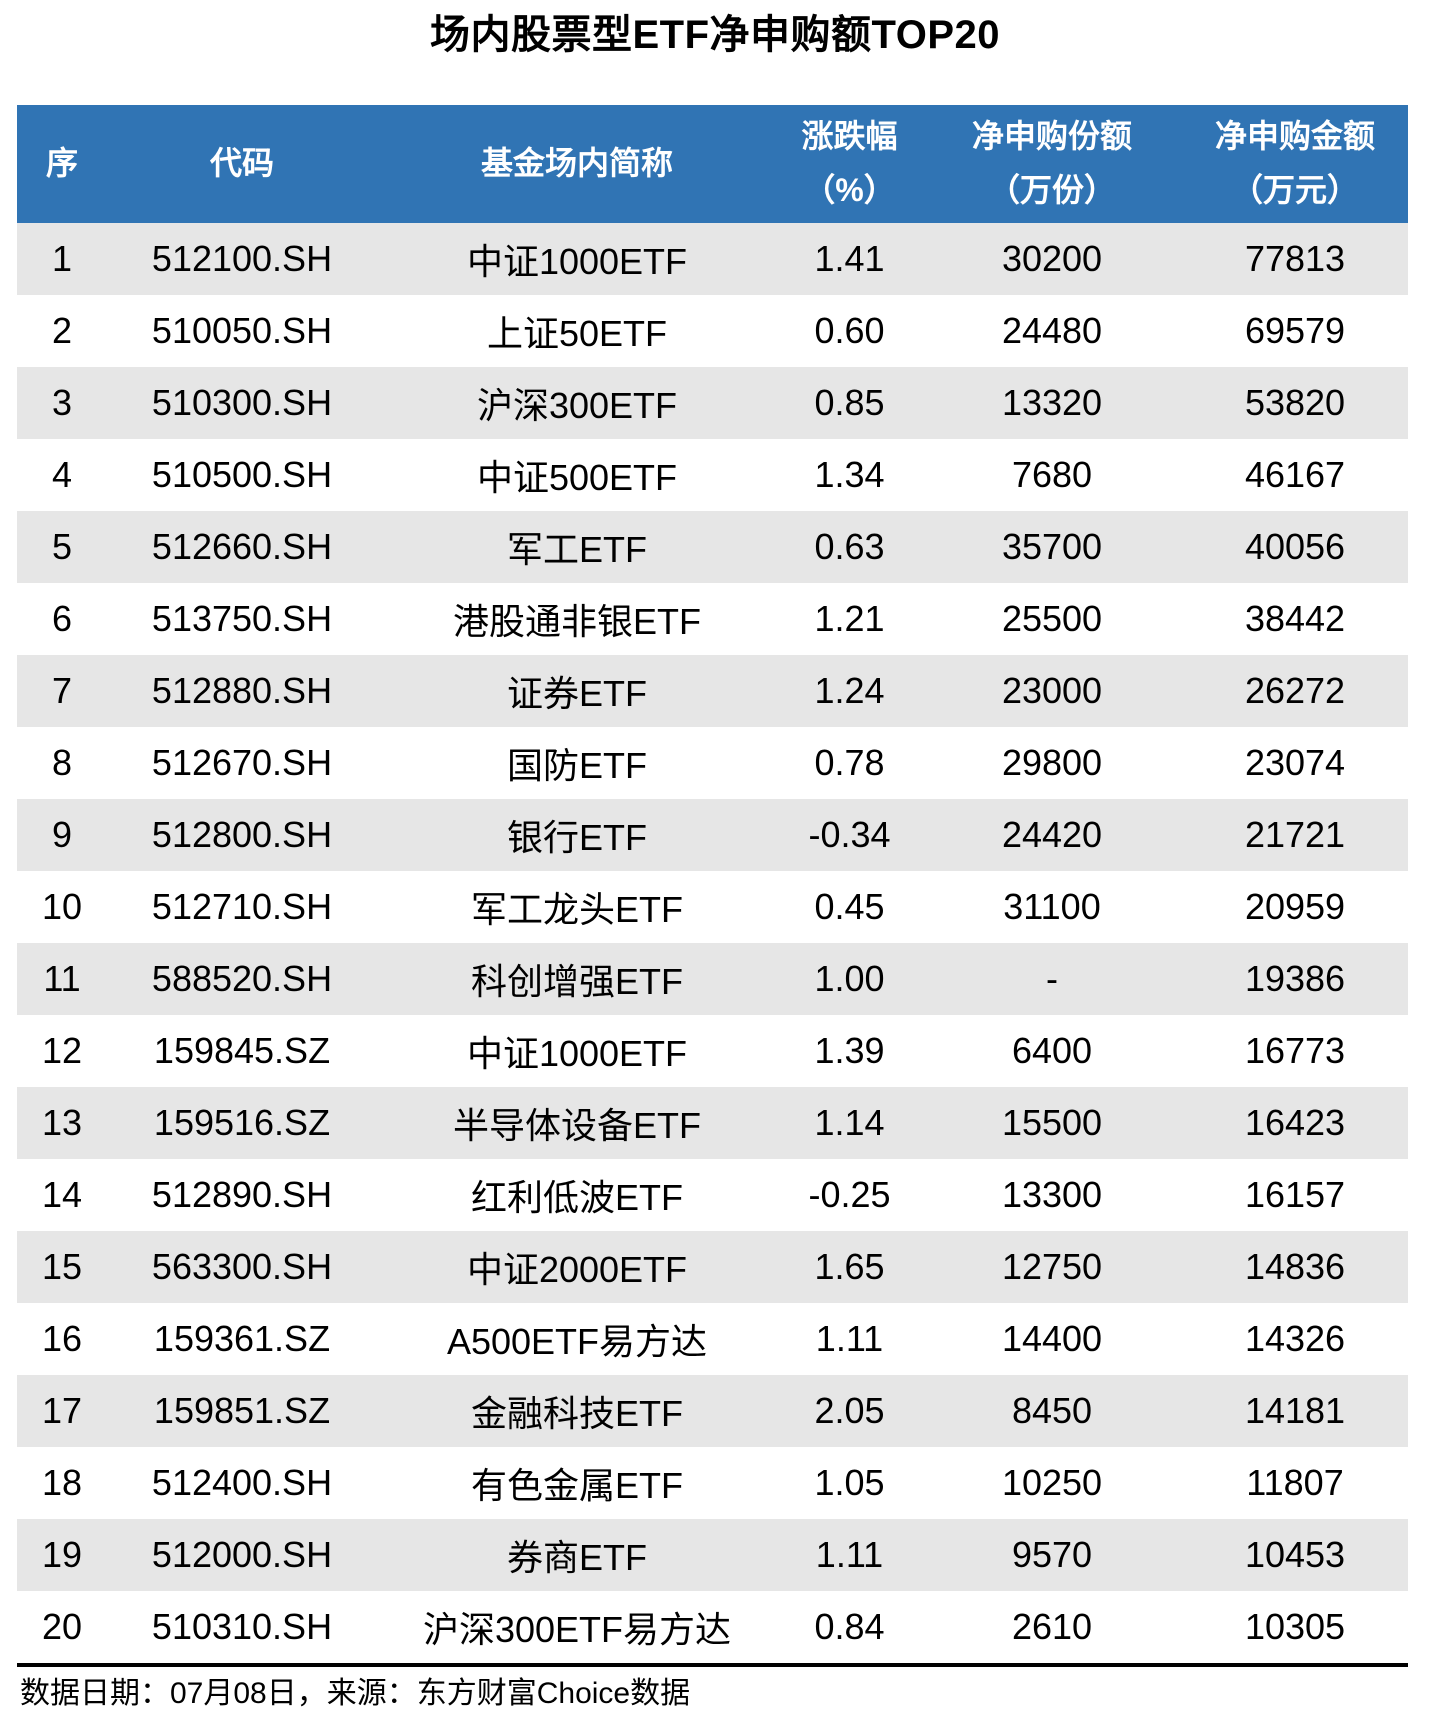 Image resolution: width=1430 pixels, height=1720 pixels. What do you see at coordinates (242, 1626) in the screenshot?
I see `cell-code: 510310.SH` at bounding box center [242, 1626].